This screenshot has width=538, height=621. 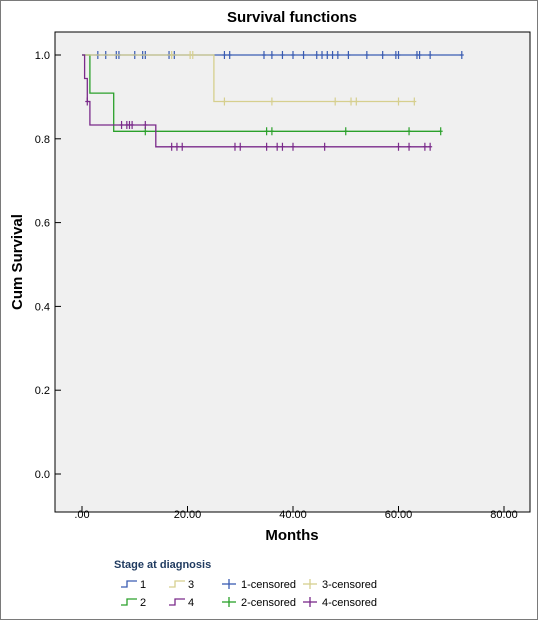 I want to click on series-layer, so click(x=273, y=101).